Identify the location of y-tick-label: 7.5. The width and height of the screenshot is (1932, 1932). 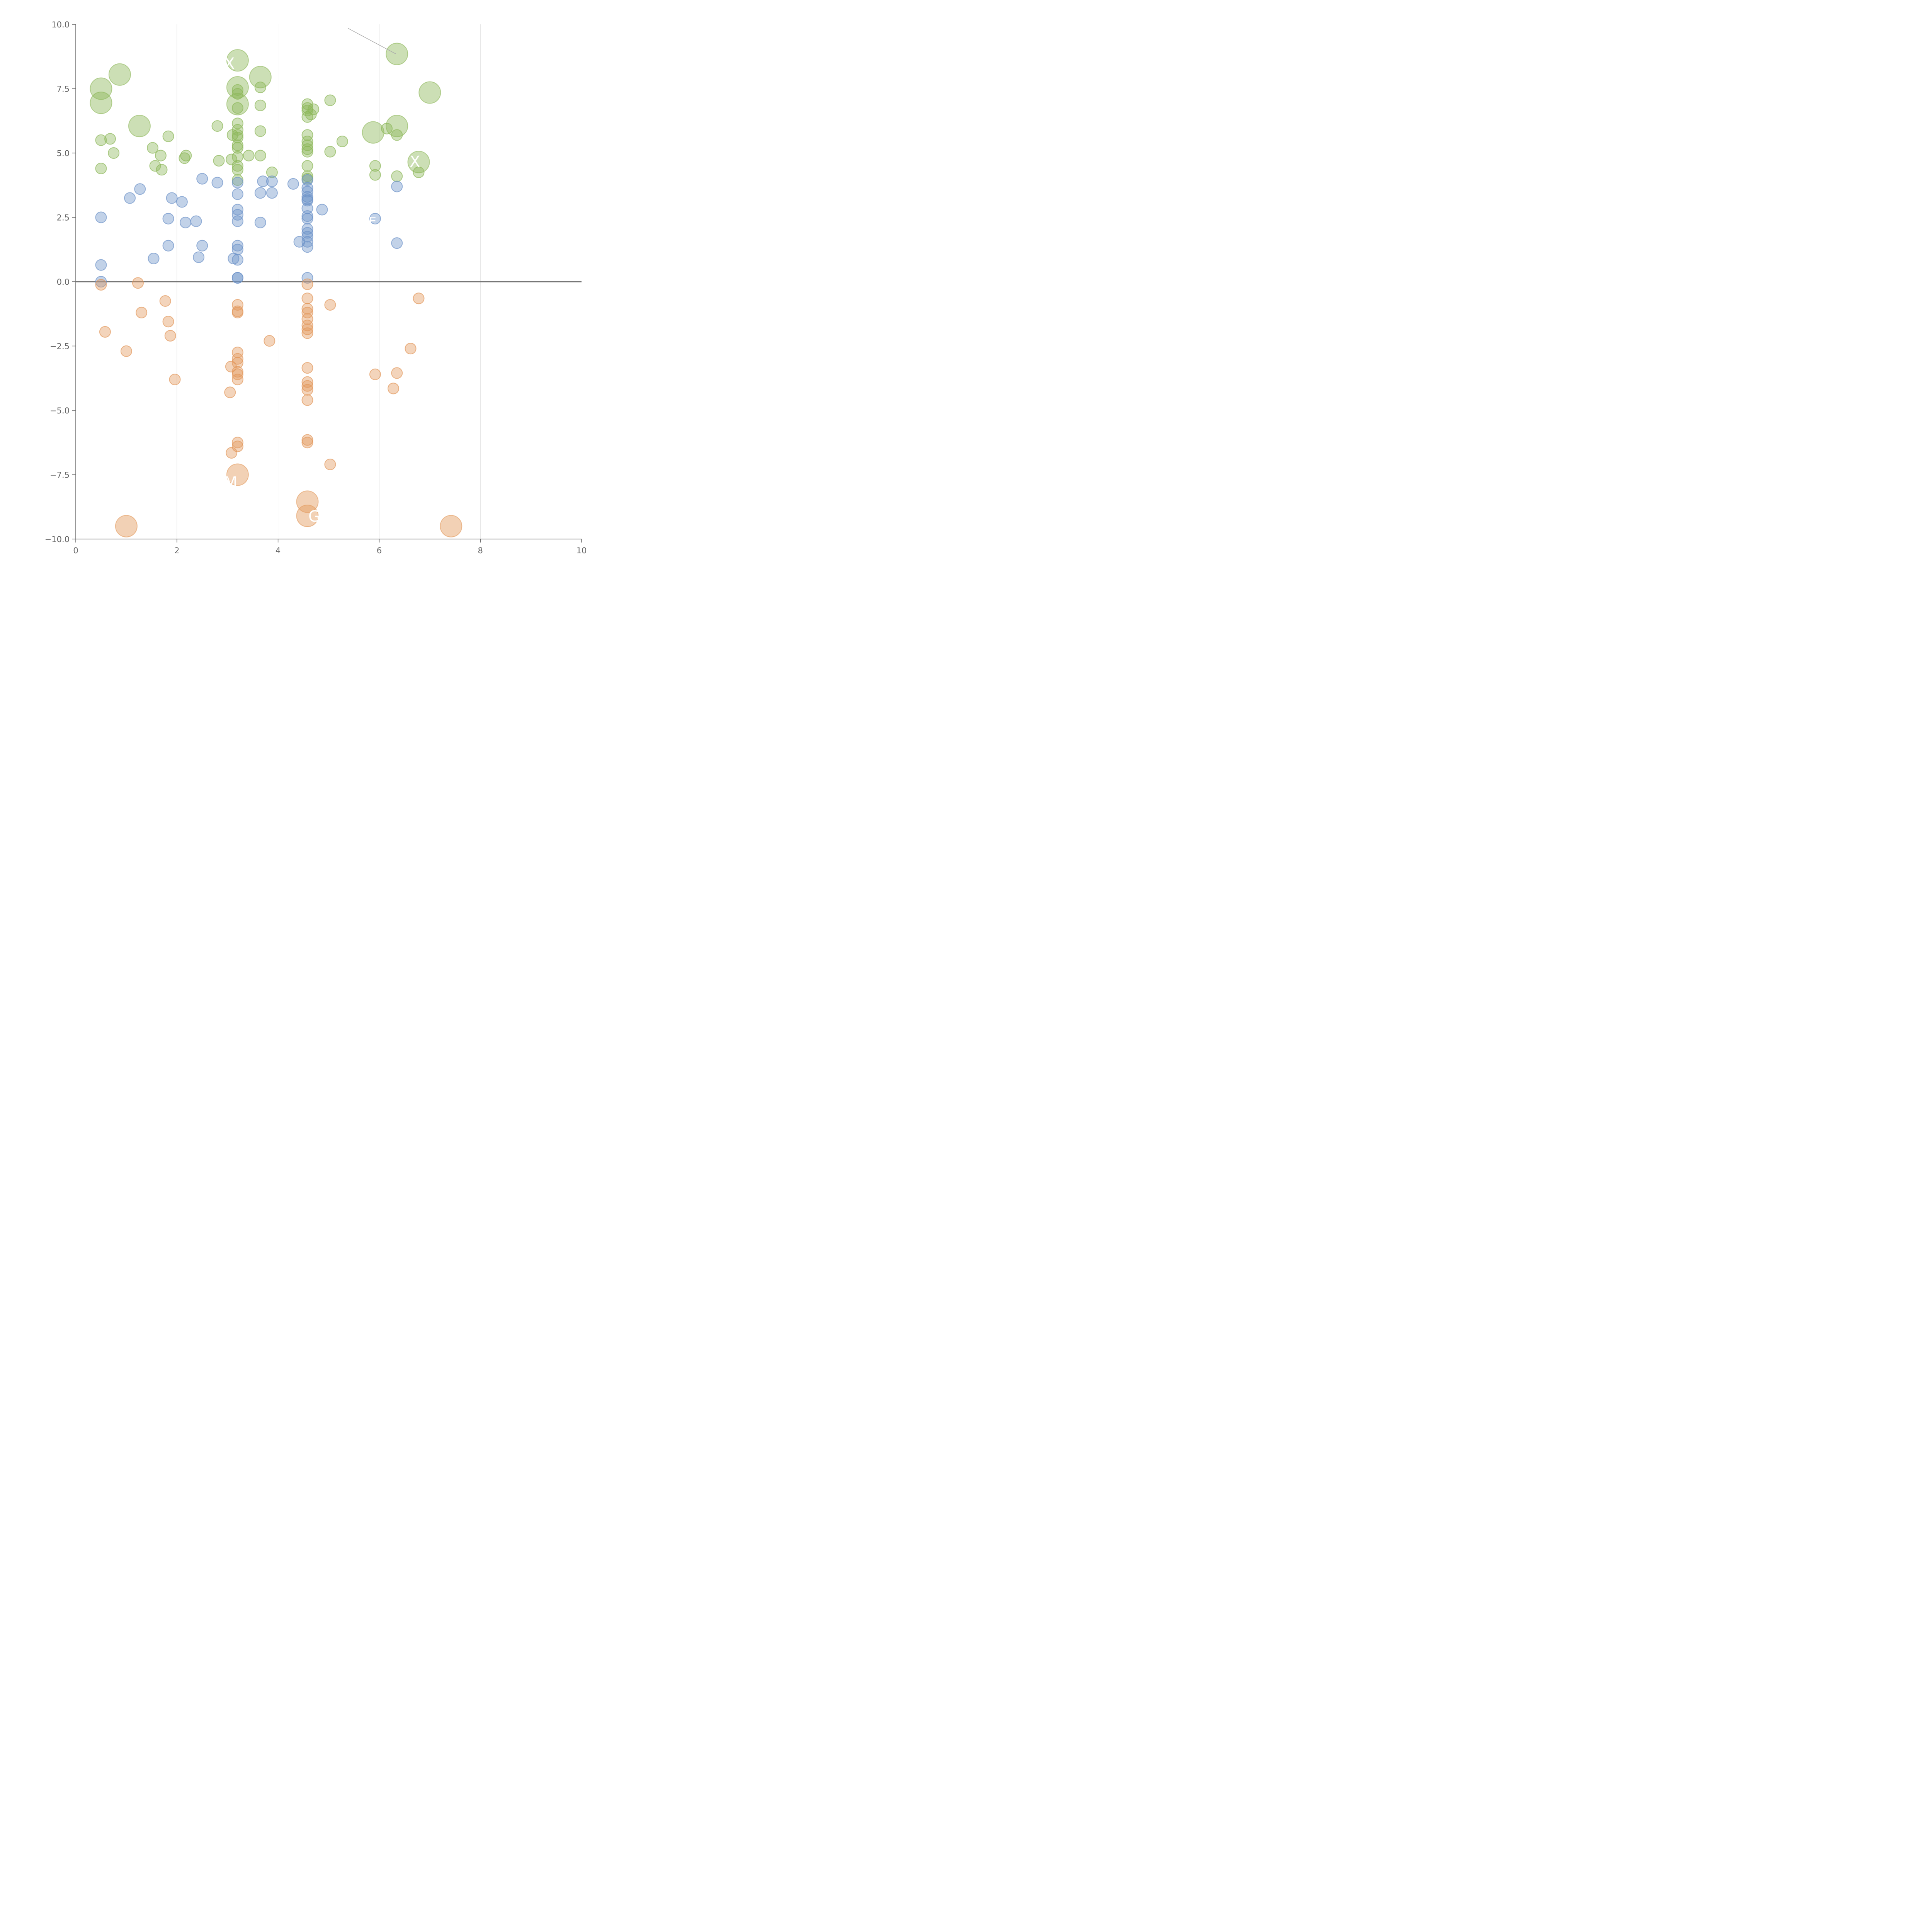
(64, 90).